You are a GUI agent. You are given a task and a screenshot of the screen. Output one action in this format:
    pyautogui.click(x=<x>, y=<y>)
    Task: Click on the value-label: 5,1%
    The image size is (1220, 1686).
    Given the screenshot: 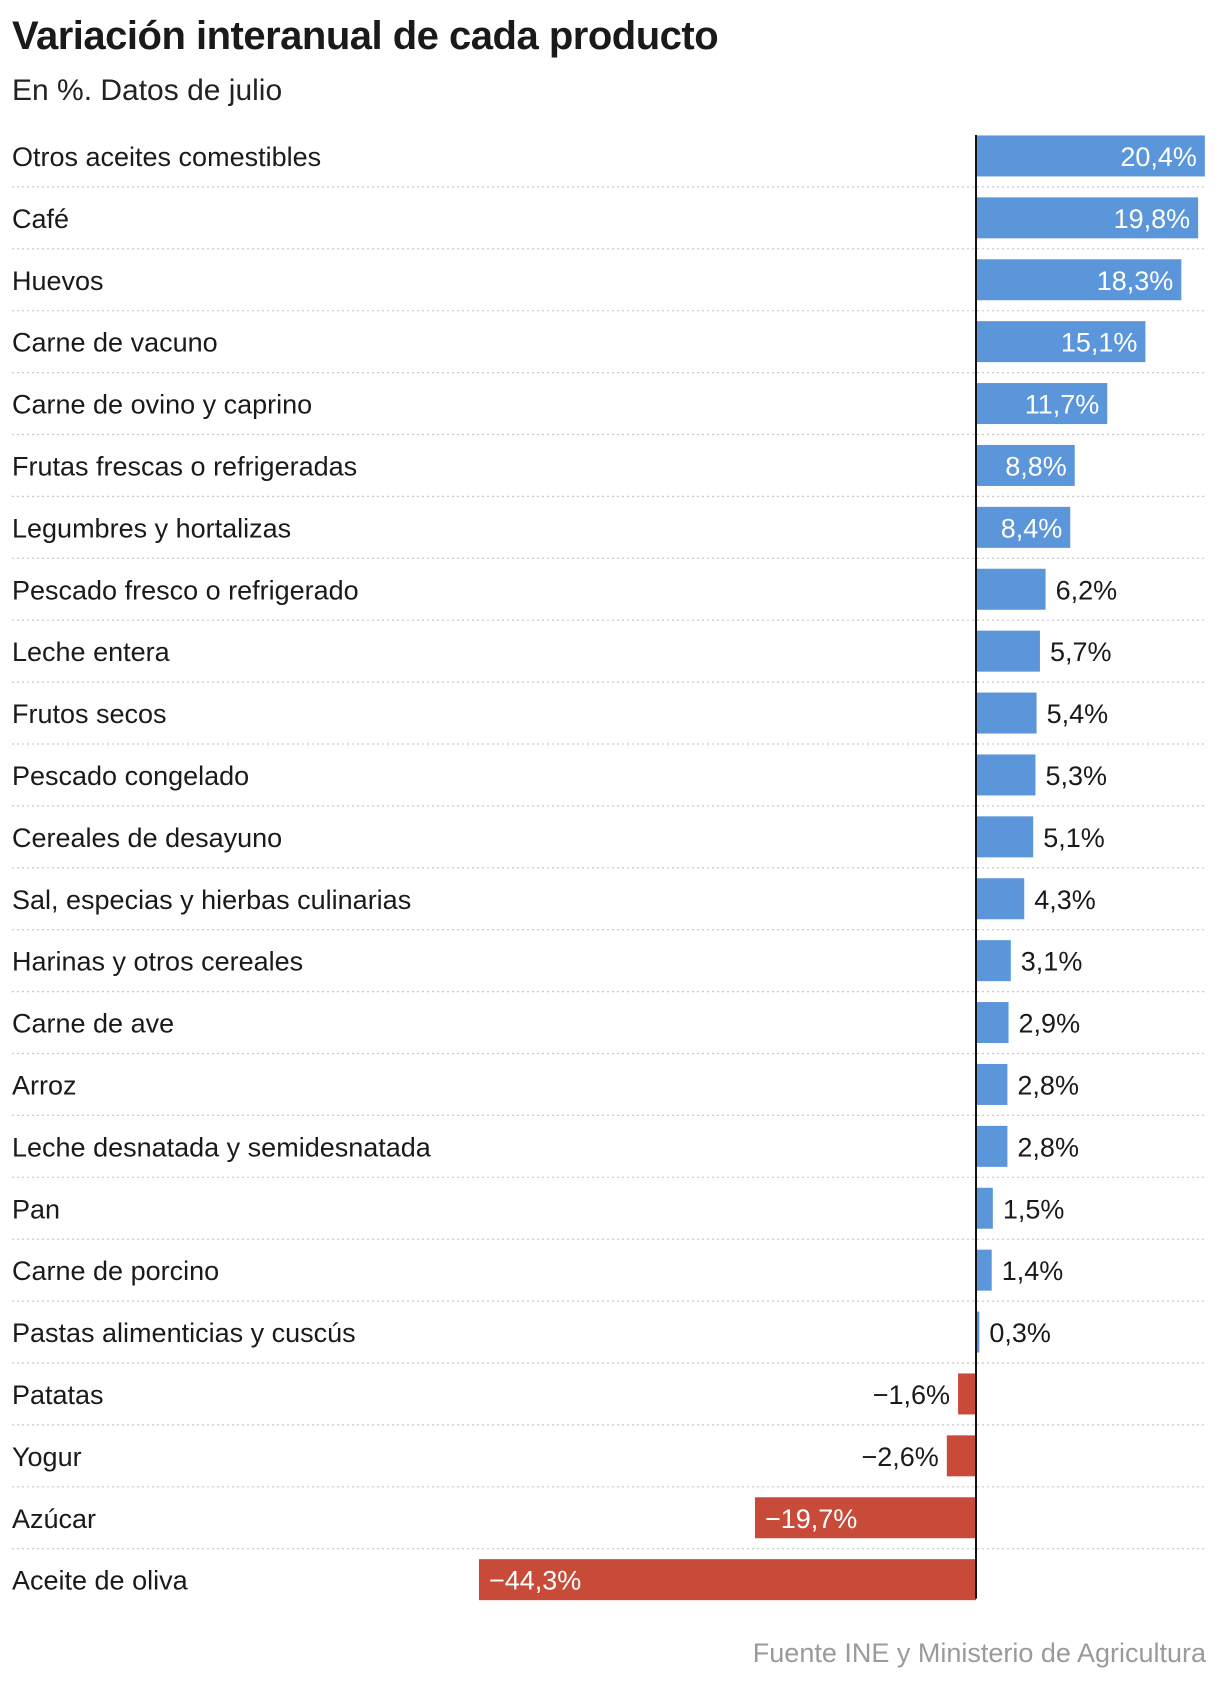 What is the action you would take?
    pyautogui.click(x=1074, y=838)
    